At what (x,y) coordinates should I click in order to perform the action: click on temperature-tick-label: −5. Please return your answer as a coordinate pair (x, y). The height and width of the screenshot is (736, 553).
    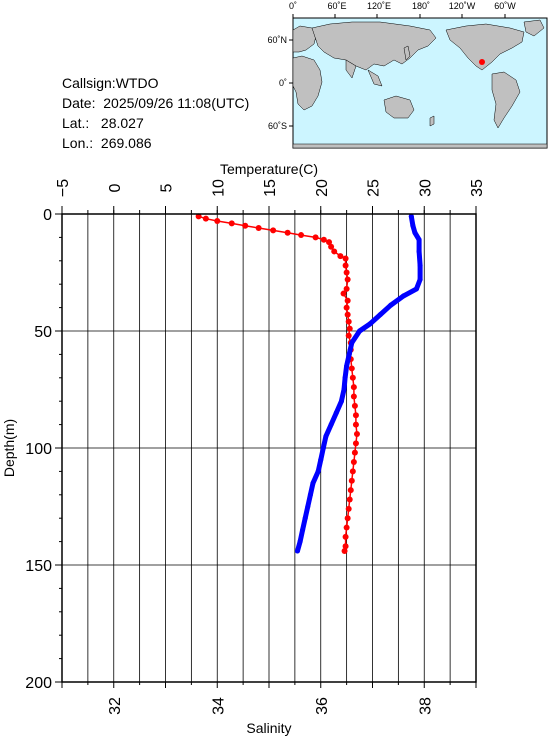
    Looking at the image, I should click on (63, 188).